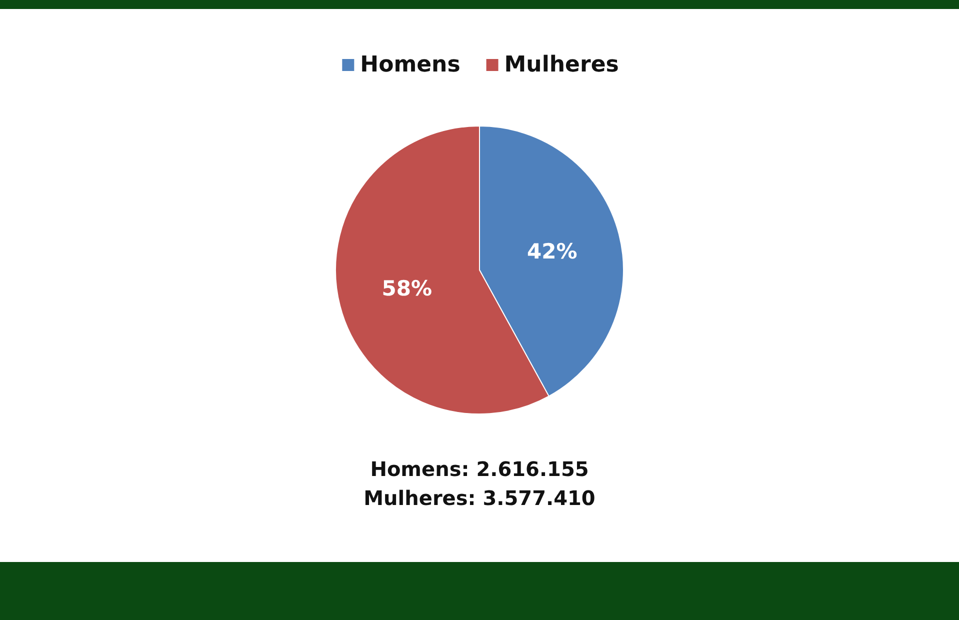 This screenshot has width=959, height=620. I want to click on legend-label: Mulheres, so click(561, 65).